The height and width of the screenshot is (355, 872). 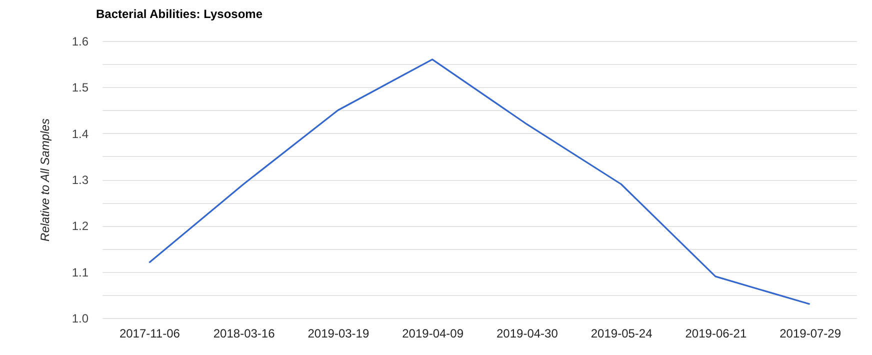 What do you see at coordinates (179, 14) in the screenshot?
I see `chart-title: Bacterial Abilities: Lysosome` at bounding box center [179, 14].